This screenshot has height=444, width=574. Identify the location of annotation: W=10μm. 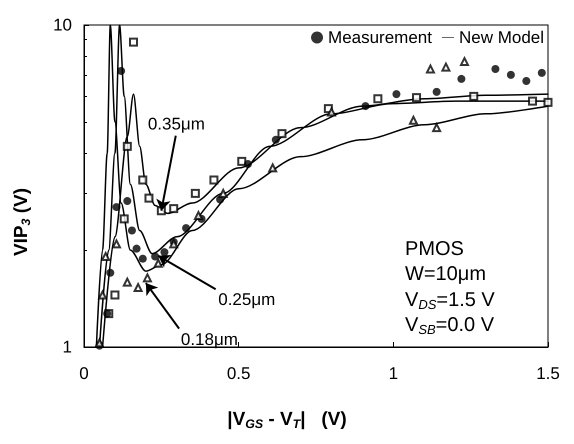
(445, 274).